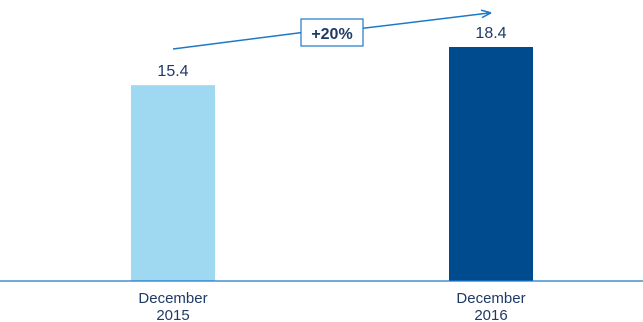 The height and width of the screenshot is (322, 643). Describe the element at coordinates (172, 314) in the screenshot. I see `tick-label-year-2015: 2015` at that location.